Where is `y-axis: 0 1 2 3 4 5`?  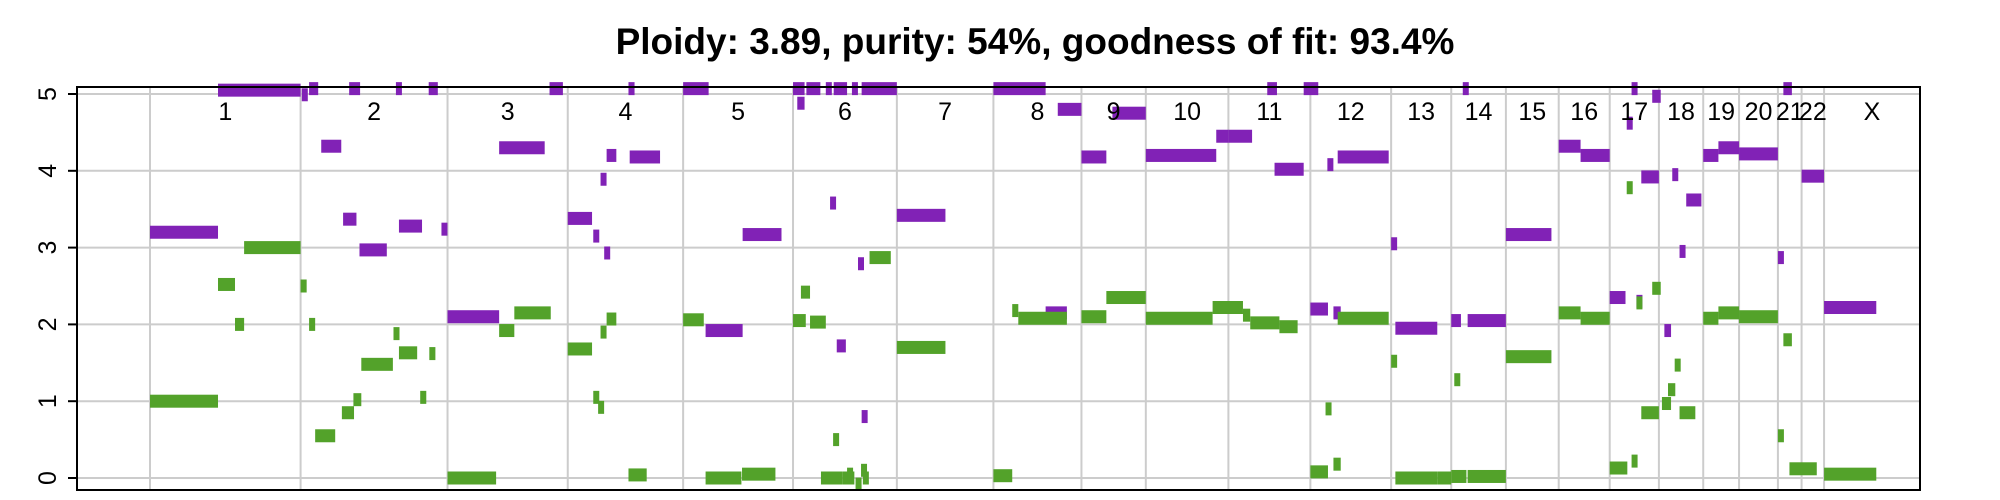 y-axis: 0 1 2 3 4 5 is located at coordinates (55, 286).